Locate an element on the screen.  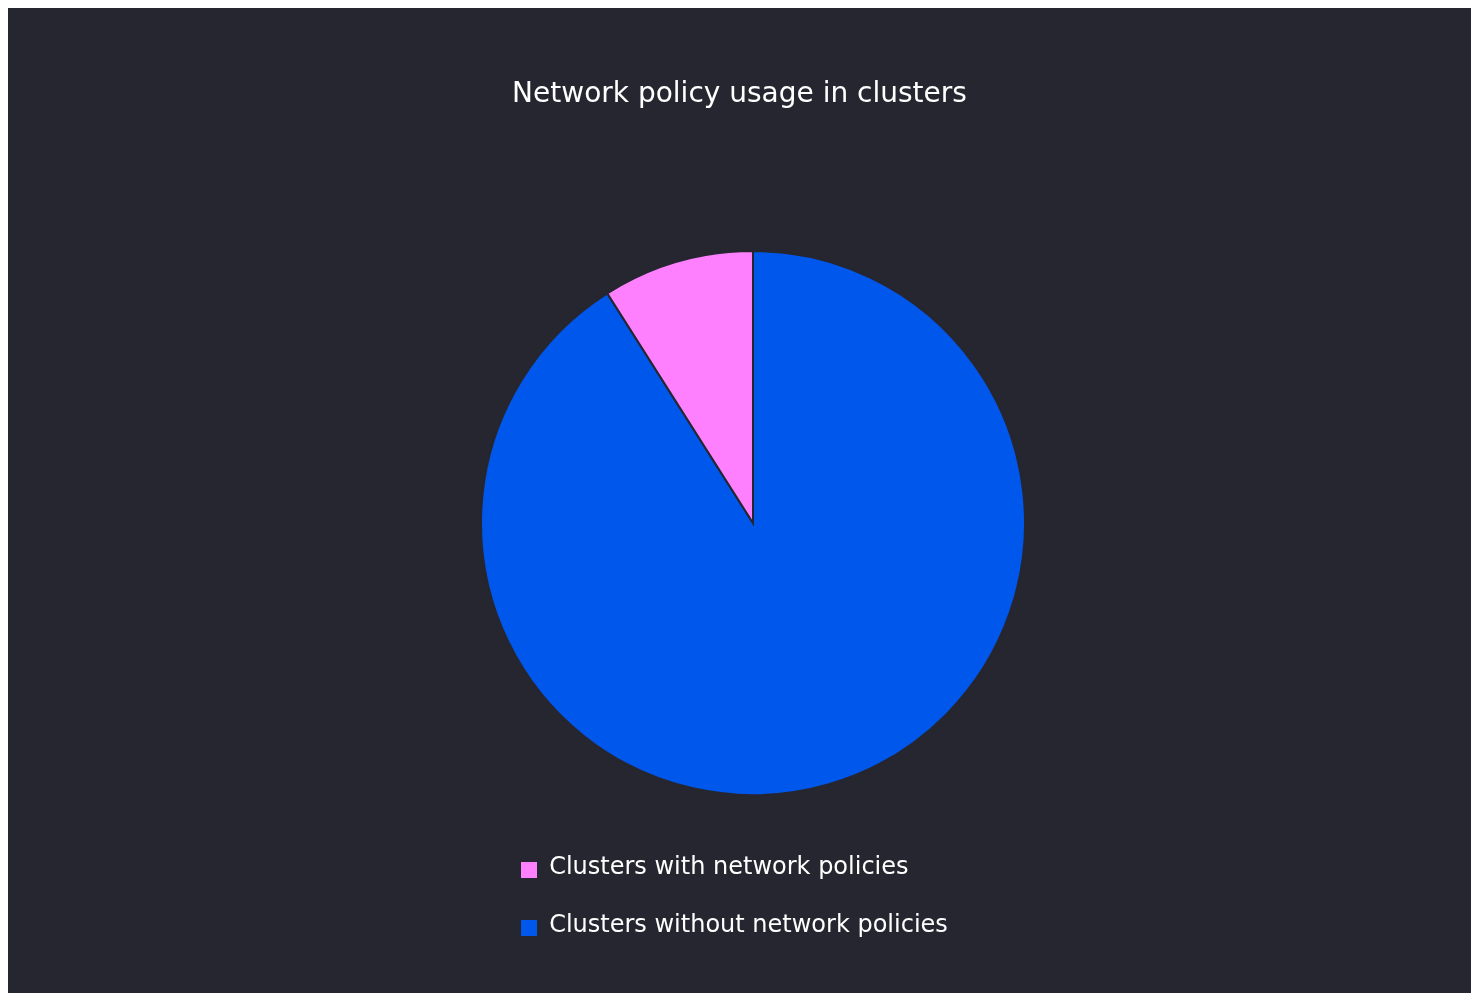
legend-label: Clusters without network policies is located at coordinates (748, 924).